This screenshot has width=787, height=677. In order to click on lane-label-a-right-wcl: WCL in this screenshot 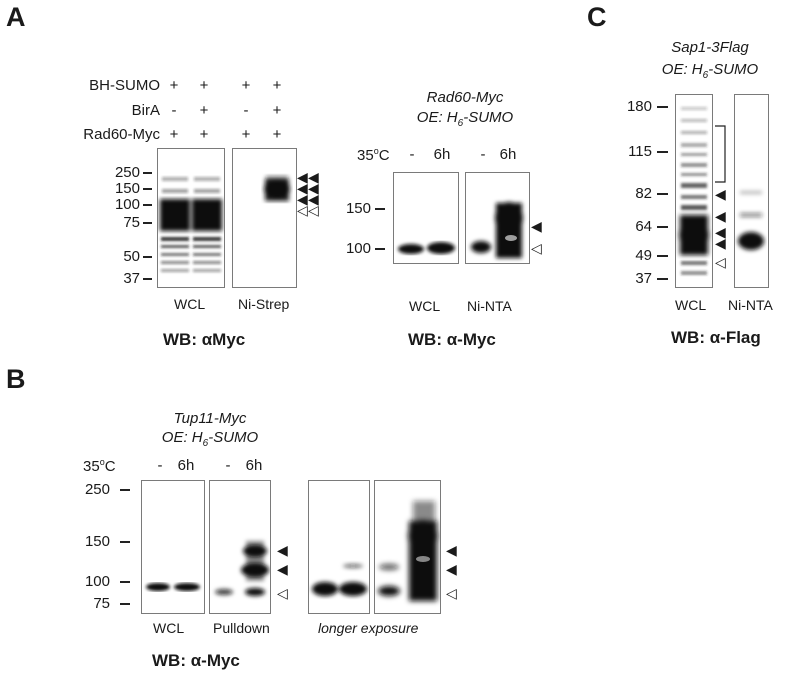, I will do `click(425, 306)`.